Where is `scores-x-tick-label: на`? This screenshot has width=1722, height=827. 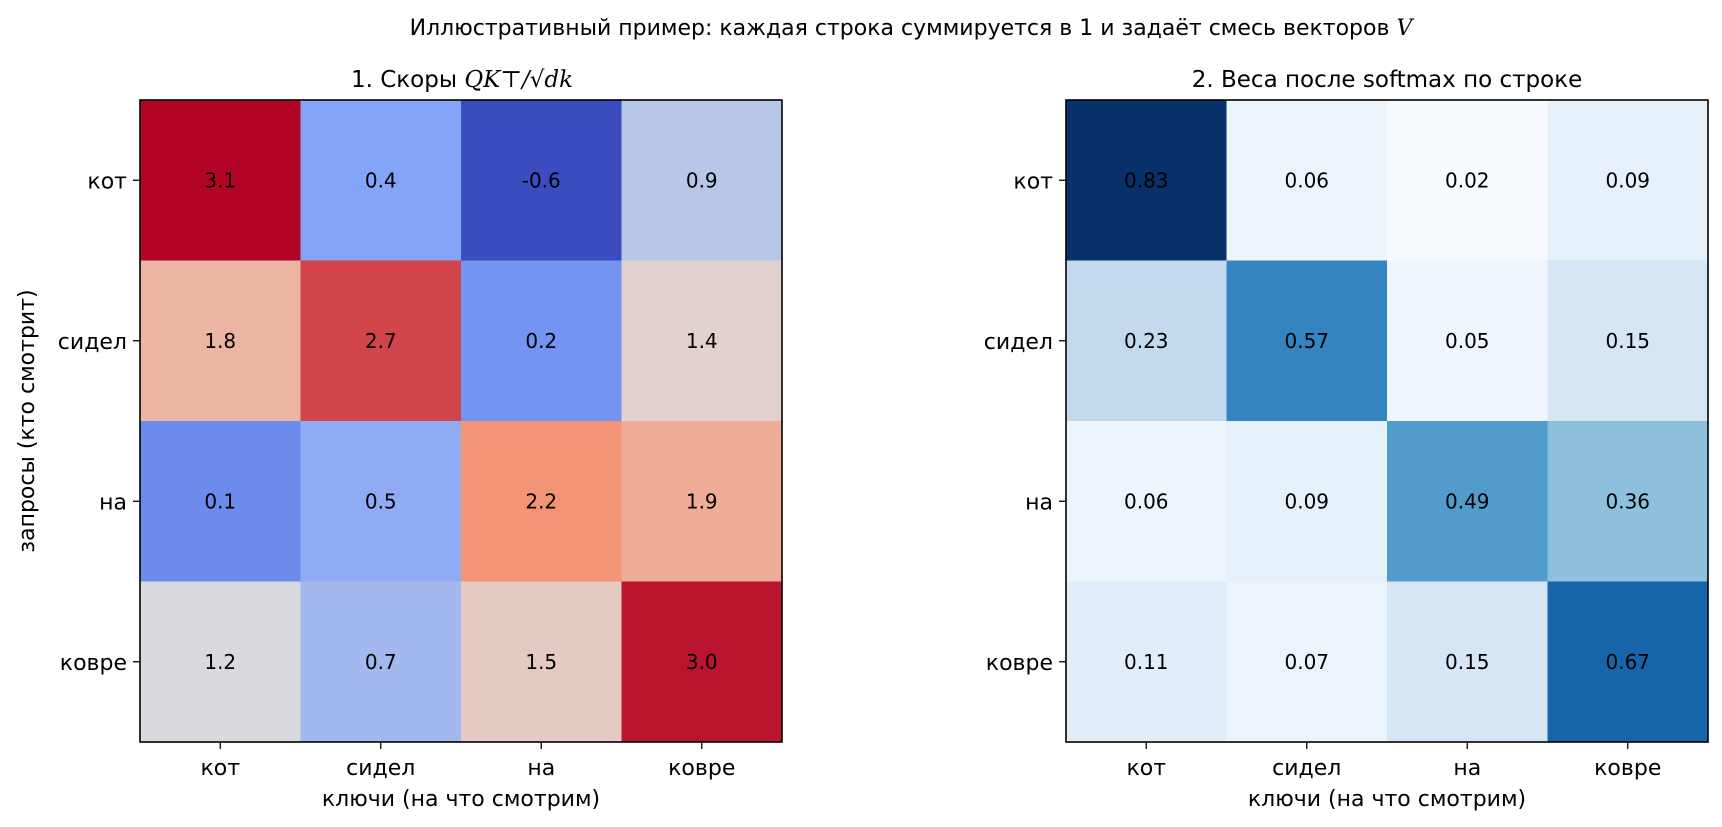 scores-x-tick-label: на is located at coordinates (541, 768).